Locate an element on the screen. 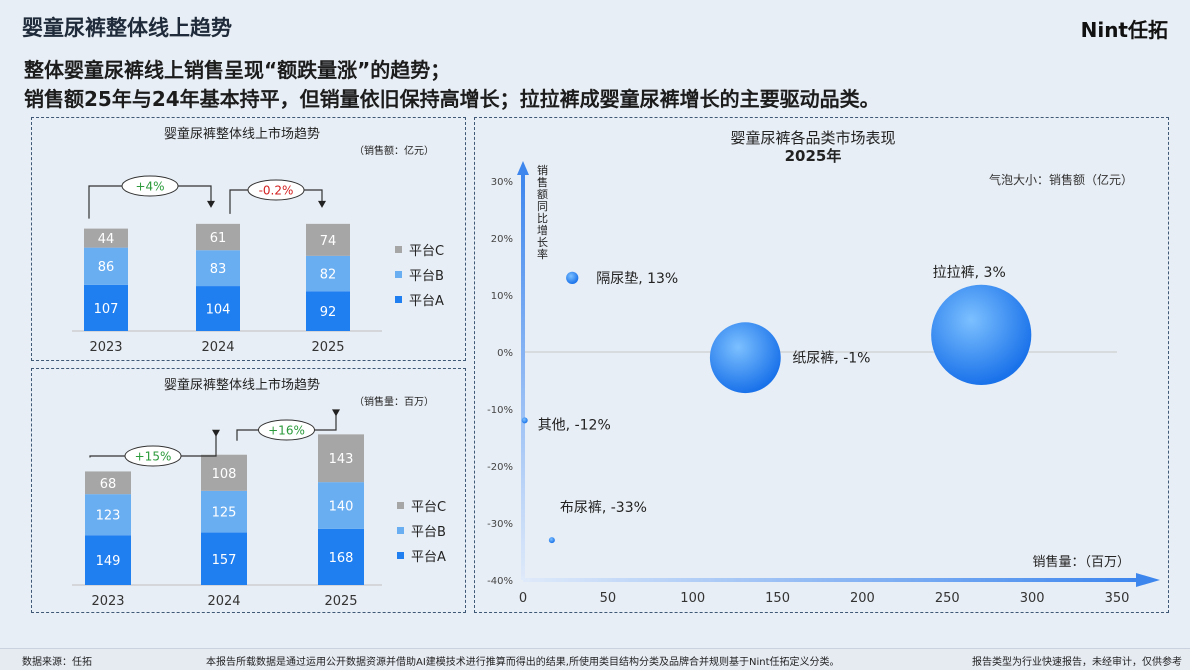 The width and height of the screenshot is (1190, 670). y-axis-line is located at coordinates (523, 376).